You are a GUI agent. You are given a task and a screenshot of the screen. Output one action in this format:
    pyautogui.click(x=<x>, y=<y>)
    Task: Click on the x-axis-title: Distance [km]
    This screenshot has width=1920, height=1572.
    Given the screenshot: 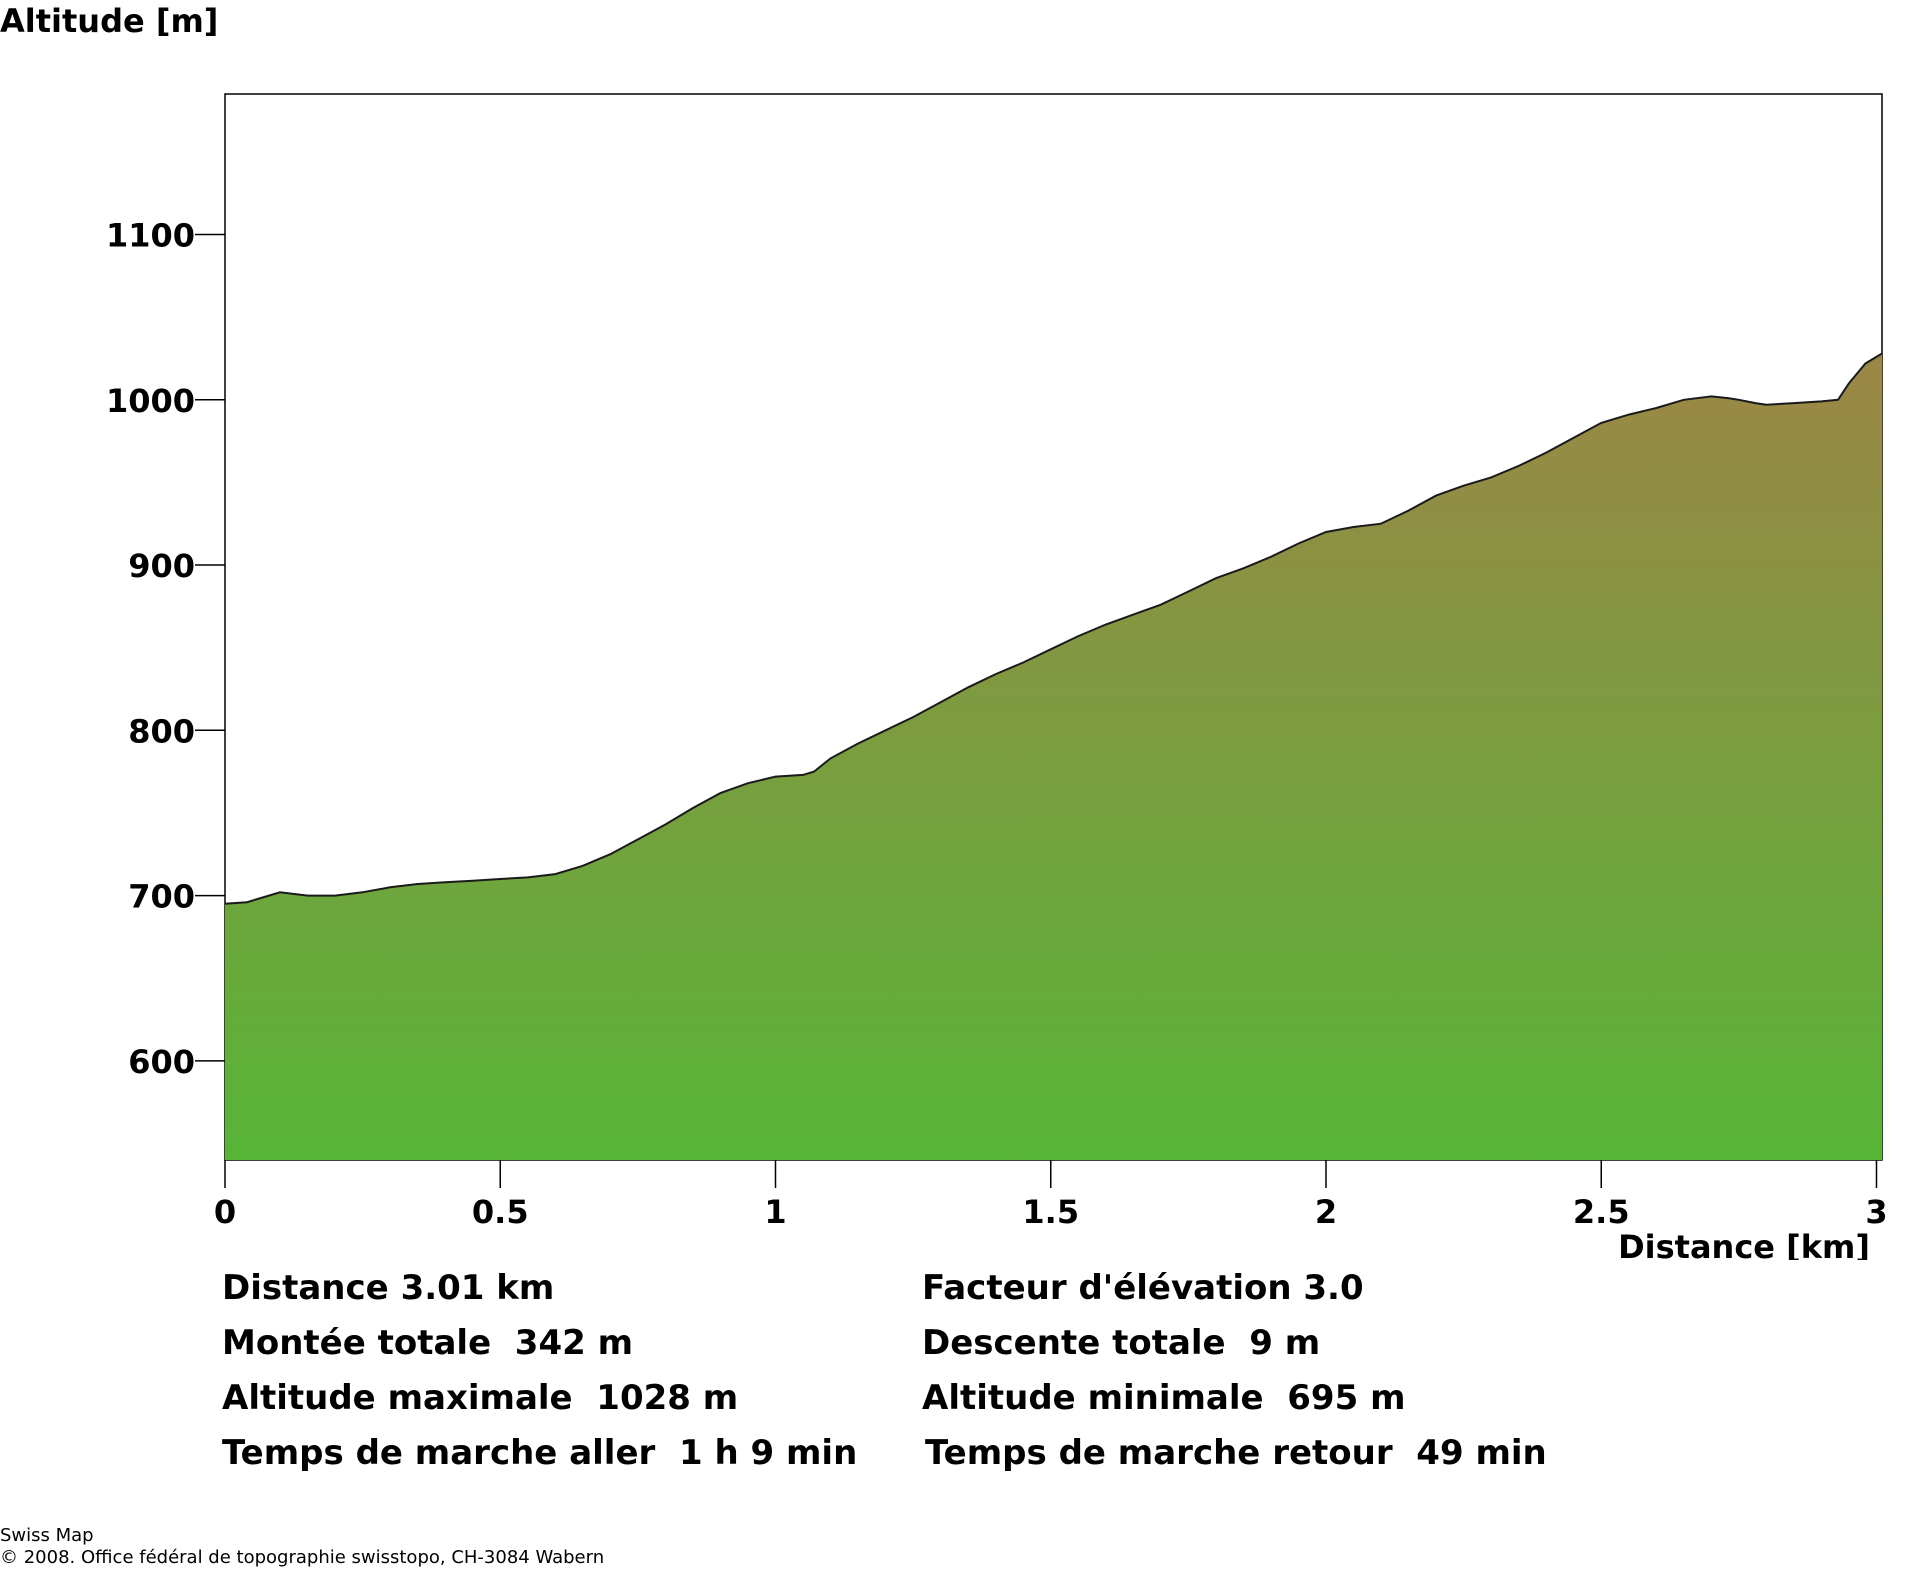 What is the action you would take?
    pyautogui.click(x=1744, y=1244)
    